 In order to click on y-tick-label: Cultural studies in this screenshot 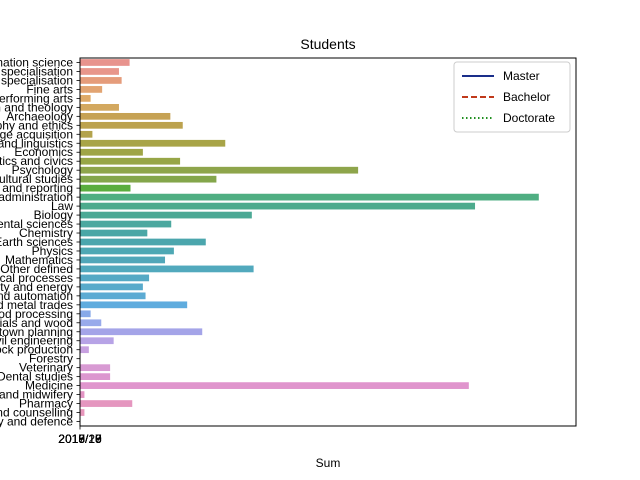, I will do `click(36, 179)`.